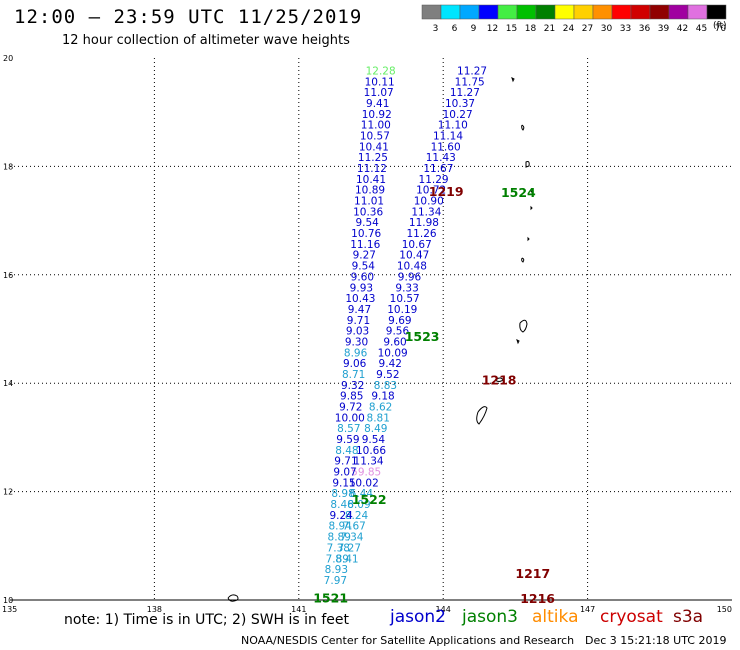 This screenshot has height=650, width=740. What do you see at coordinates (426, 212) in the screenshot?
I see `wave-height-point: 11.34` at bounding box center [426, 212].